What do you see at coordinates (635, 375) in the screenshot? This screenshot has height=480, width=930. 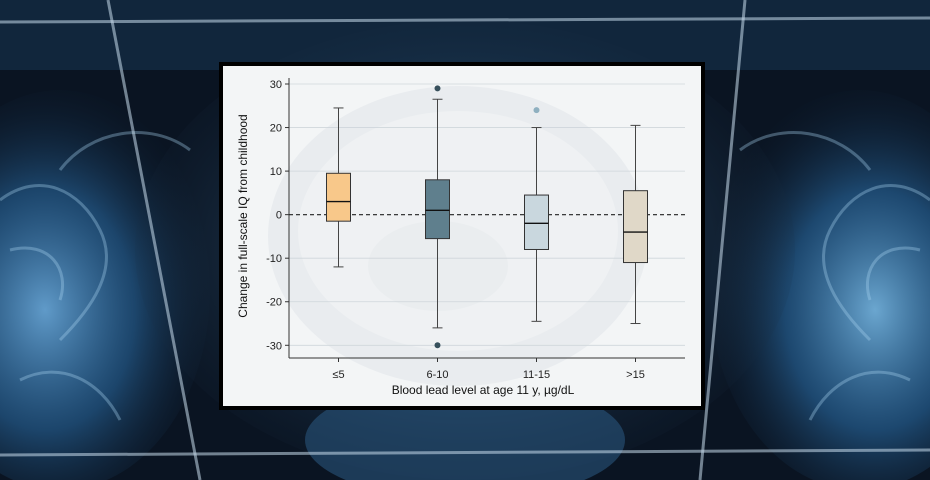 I see `x-tick-label: >15` at bounding box center [635, 375].